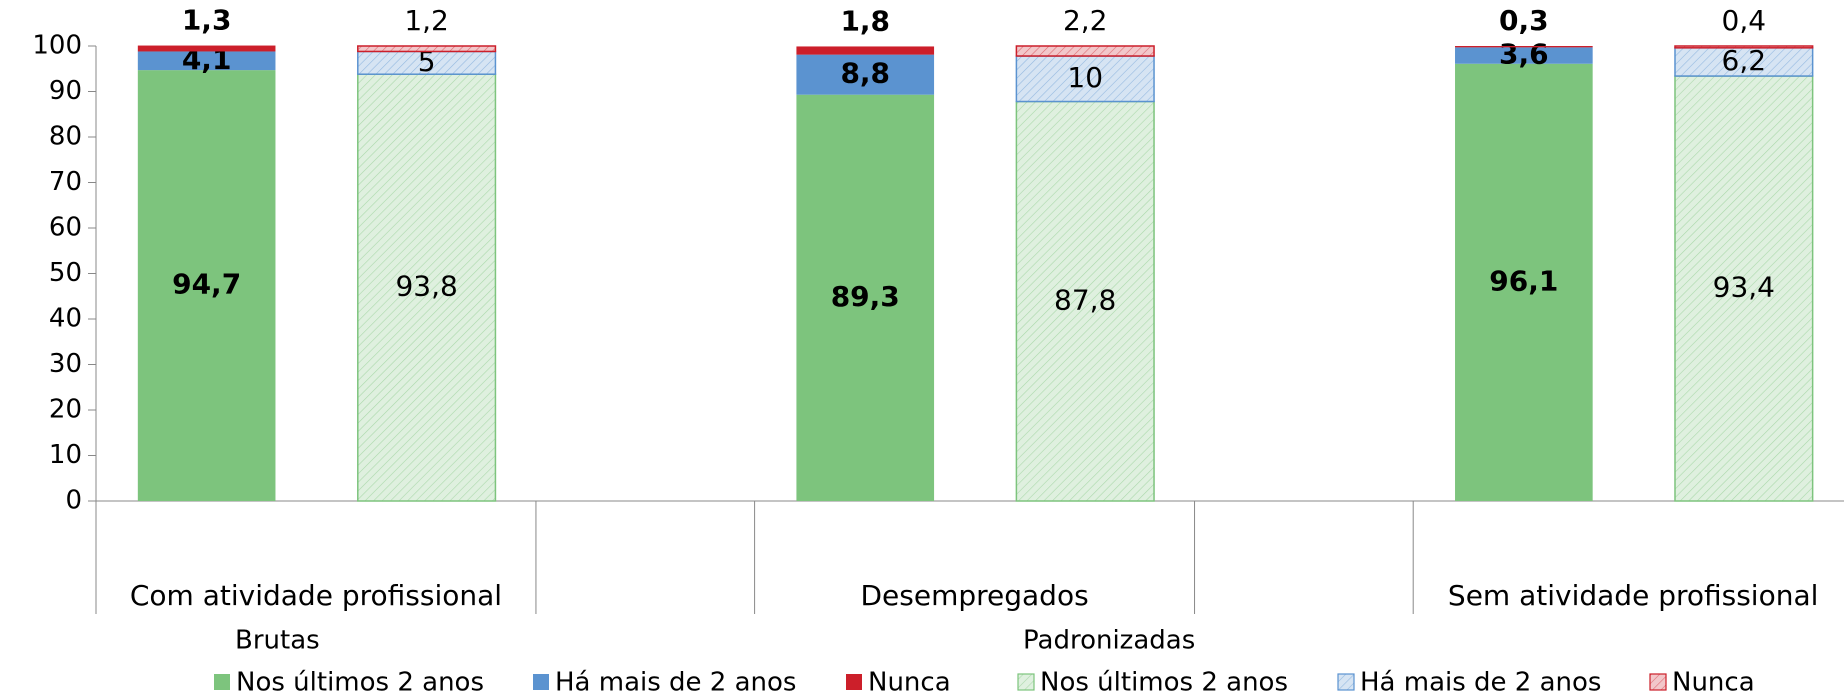 This screenshot has height=695, width=1844. What do you see at coordinates (1085, 20) in the screenshot?
I see `data-label: 2,2` at bounding box center [1085, 20].